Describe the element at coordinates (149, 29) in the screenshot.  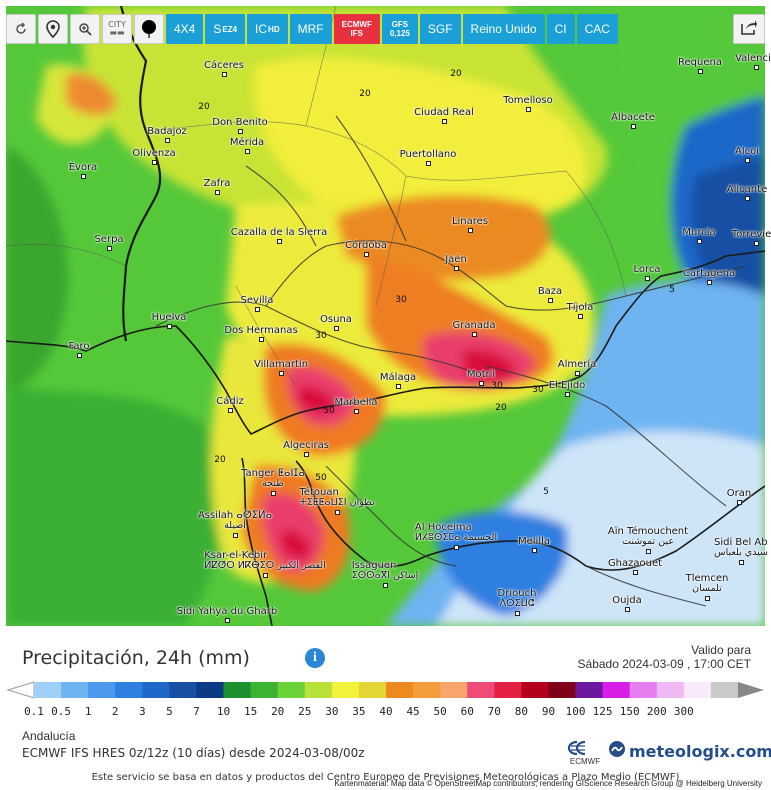
I see `dot-button` at that location.